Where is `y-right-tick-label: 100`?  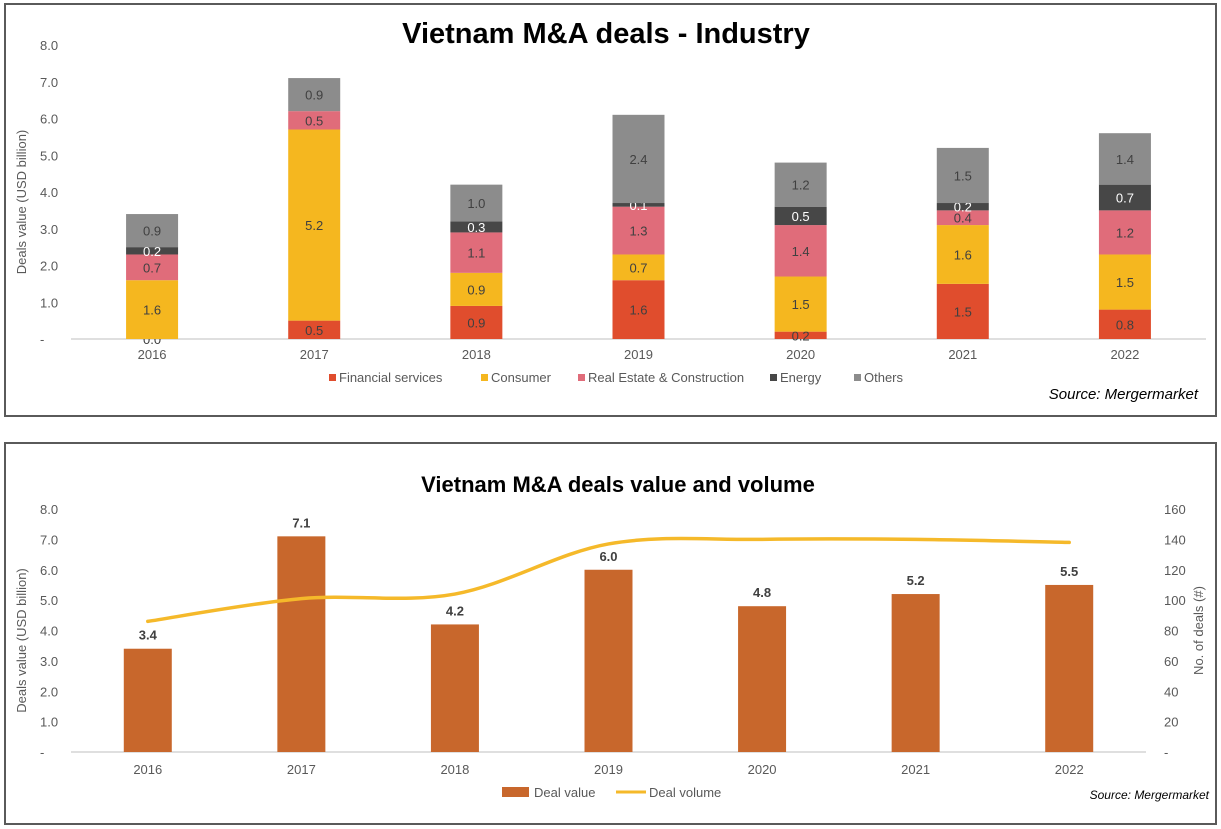
y-right-tick-label: 100 is located at coordinates (1175, 600).